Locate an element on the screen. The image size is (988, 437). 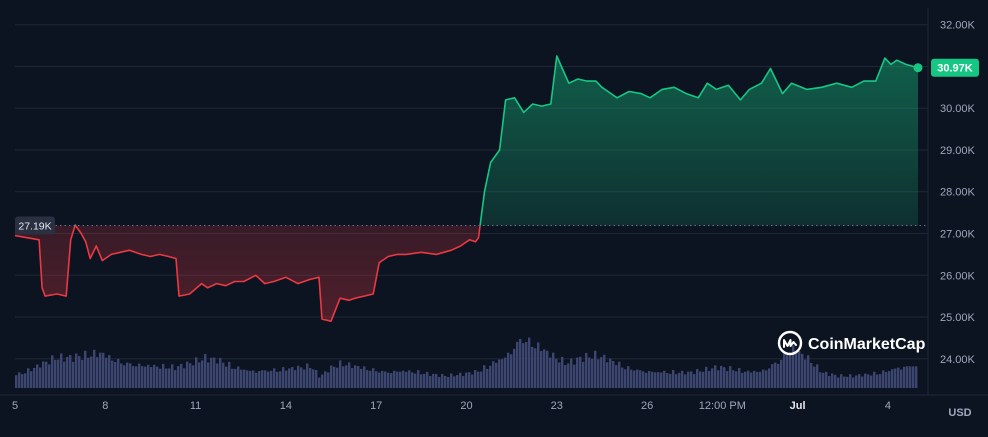
baseline-label: 27.19K is located at coordinates (34, 227).